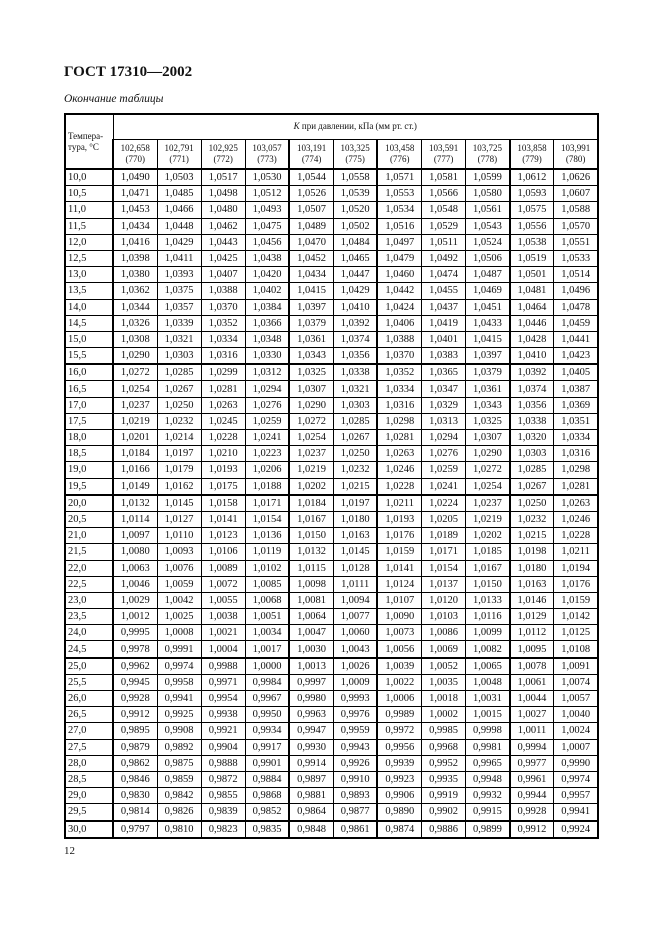 Image resolution: width=661 pixels, height=936 pixels. Describe the element at coordinates (223, 747) in the screenshot. I see `k-value-cell: 0,9904` at that location.